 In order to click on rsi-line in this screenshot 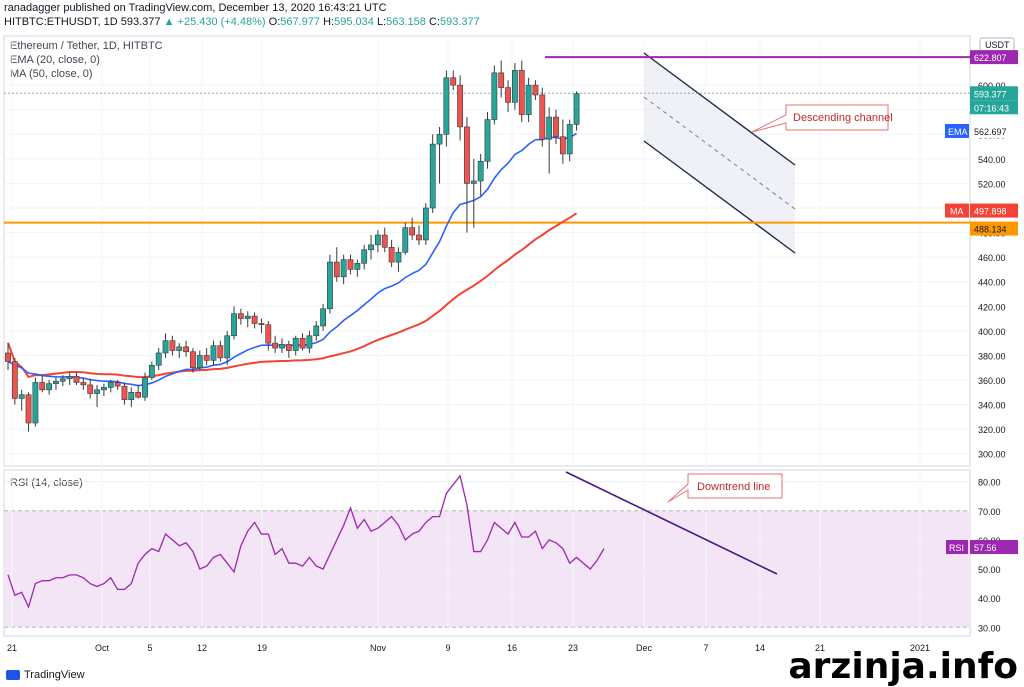, I will do `click(306, 541)`.